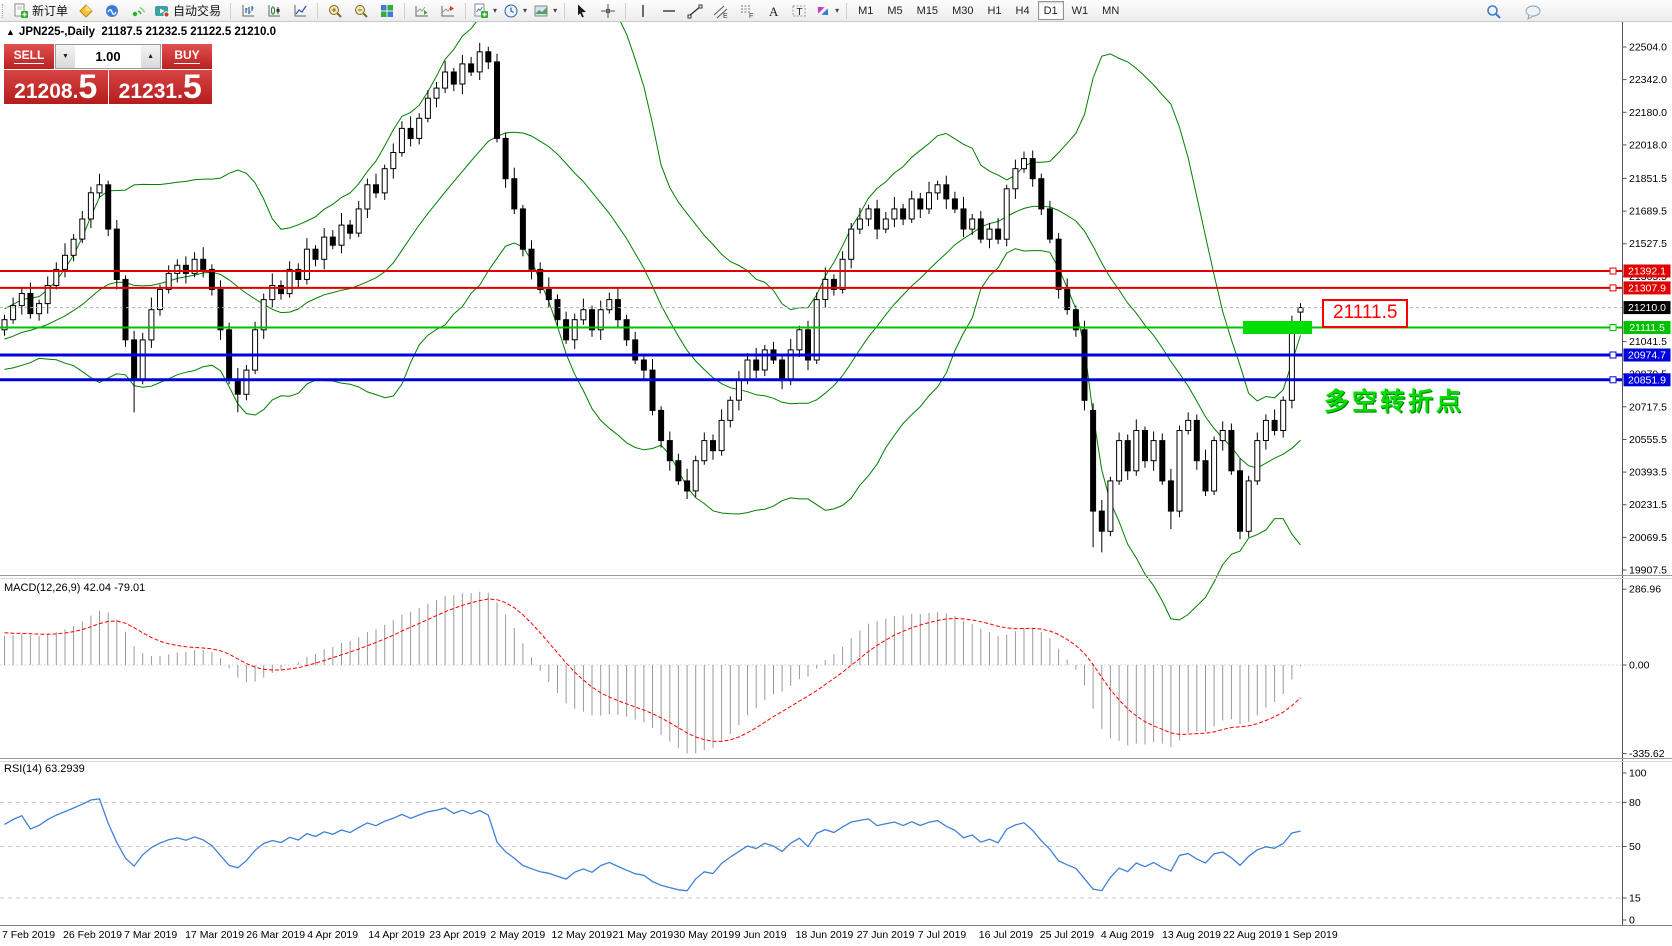  Describe the element at coordinates (695, 10) in the screenshot. I see `trendline-button` at that location.